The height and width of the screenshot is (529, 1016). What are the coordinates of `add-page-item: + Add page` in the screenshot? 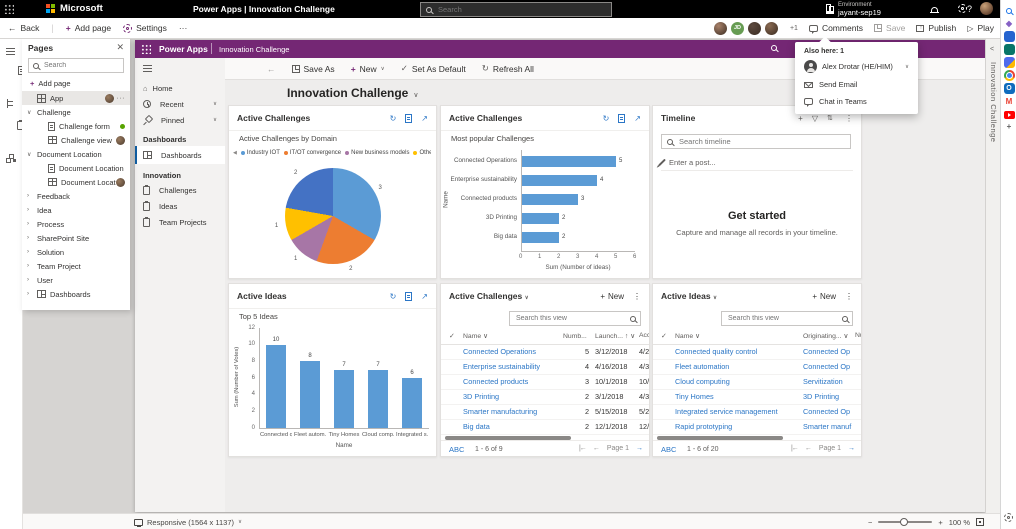 It's located at (50, 83).